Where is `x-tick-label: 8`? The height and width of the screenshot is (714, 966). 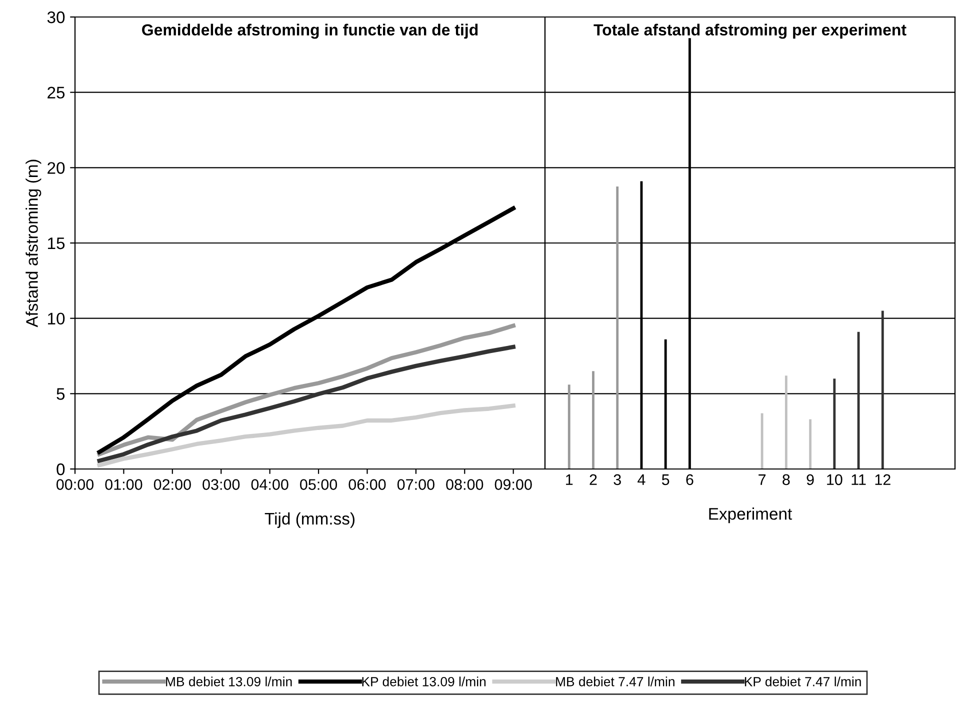
x-tick-label: 8 is located at coordinates (786, 480).